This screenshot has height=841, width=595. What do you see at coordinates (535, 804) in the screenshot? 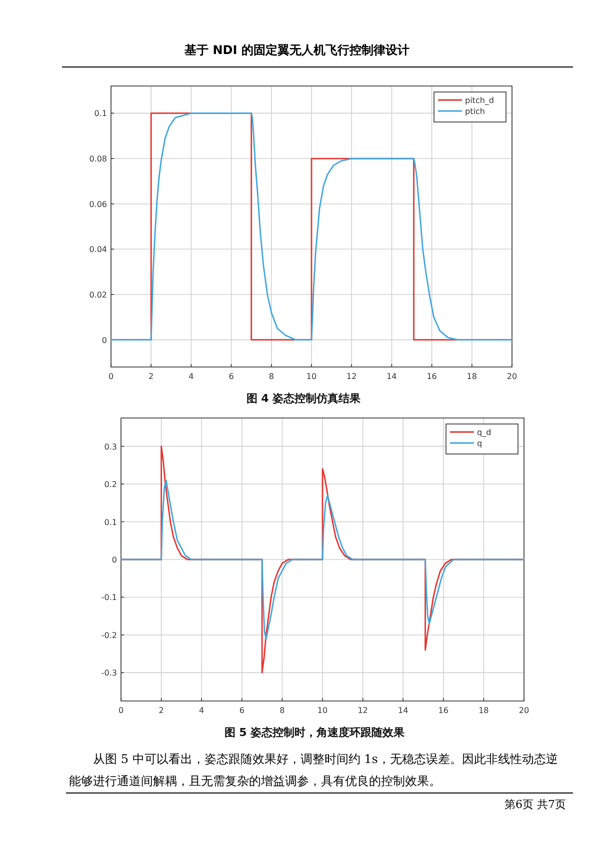
I see `text: 第6页 共7页` at bounding box center [535, 804].